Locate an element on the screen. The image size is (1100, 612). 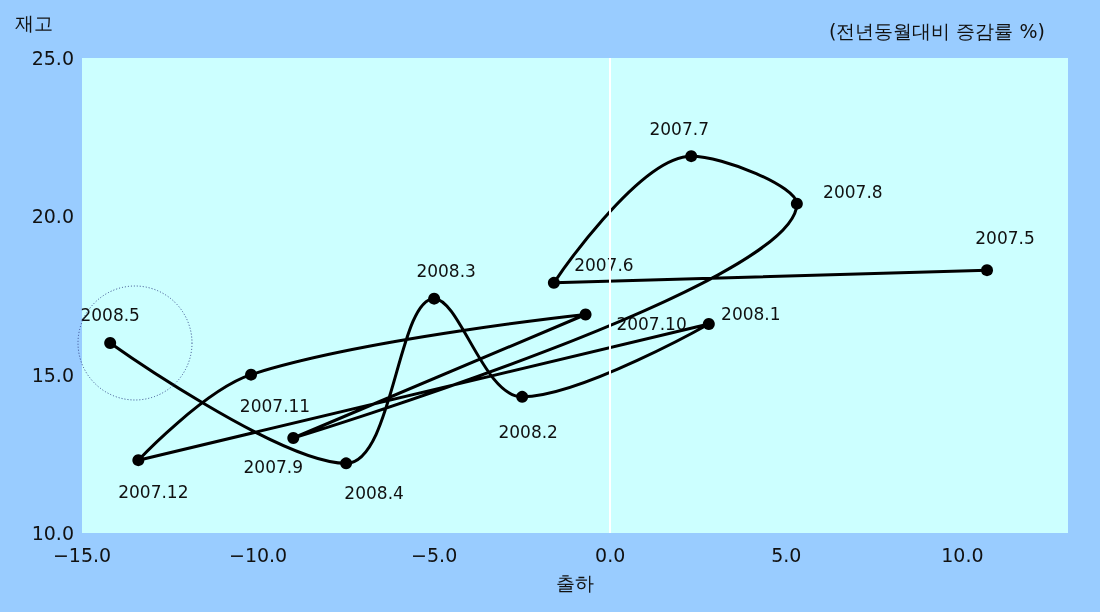
annotation: 2007.10 is located at coordinates (651, 323).